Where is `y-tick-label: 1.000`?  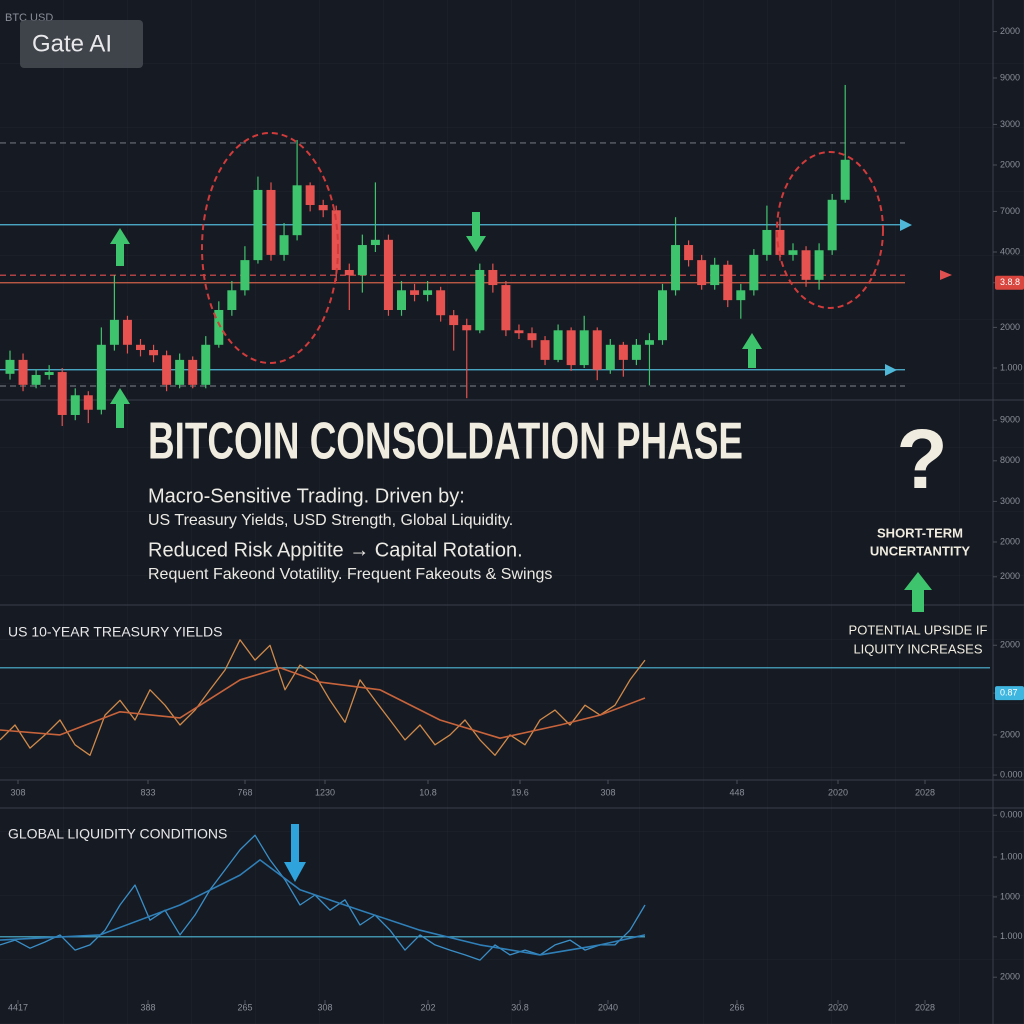 y-tick-label: 1.000 is located at coordinates (1011, 936).